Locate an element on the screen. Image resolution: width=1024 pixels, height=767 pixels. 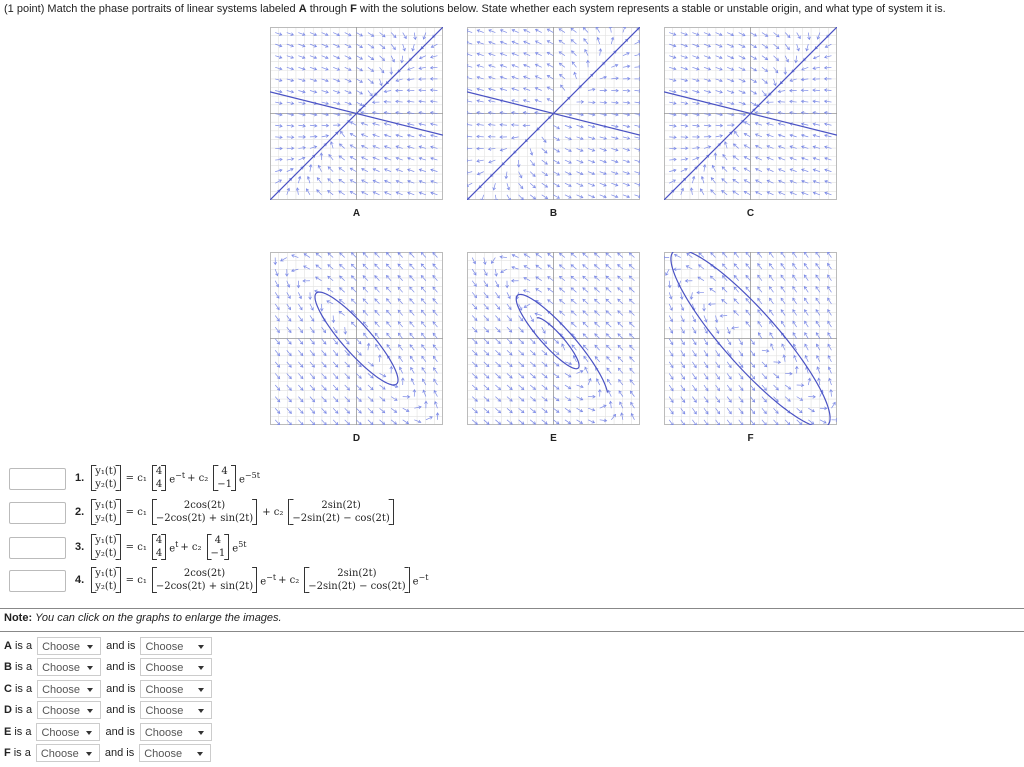
graph-label: E is located at coordinates (553, 438).